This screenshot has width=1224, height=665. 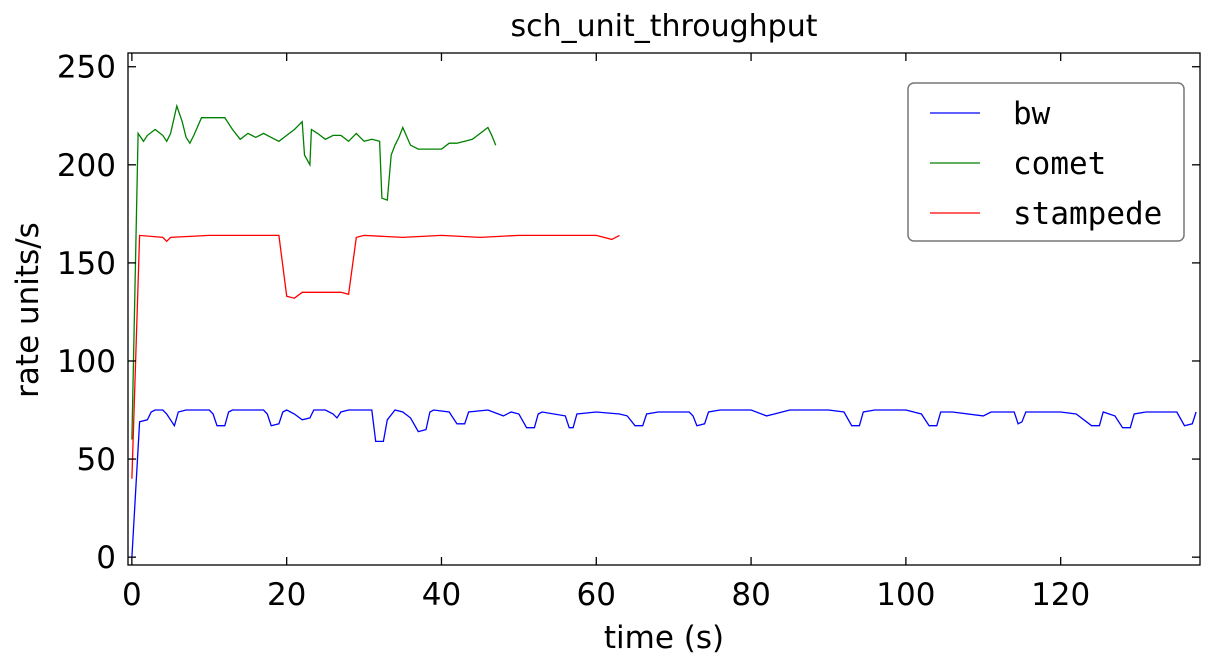 I want to click on x-axis-title: time (s), so click(x=664, y=638).